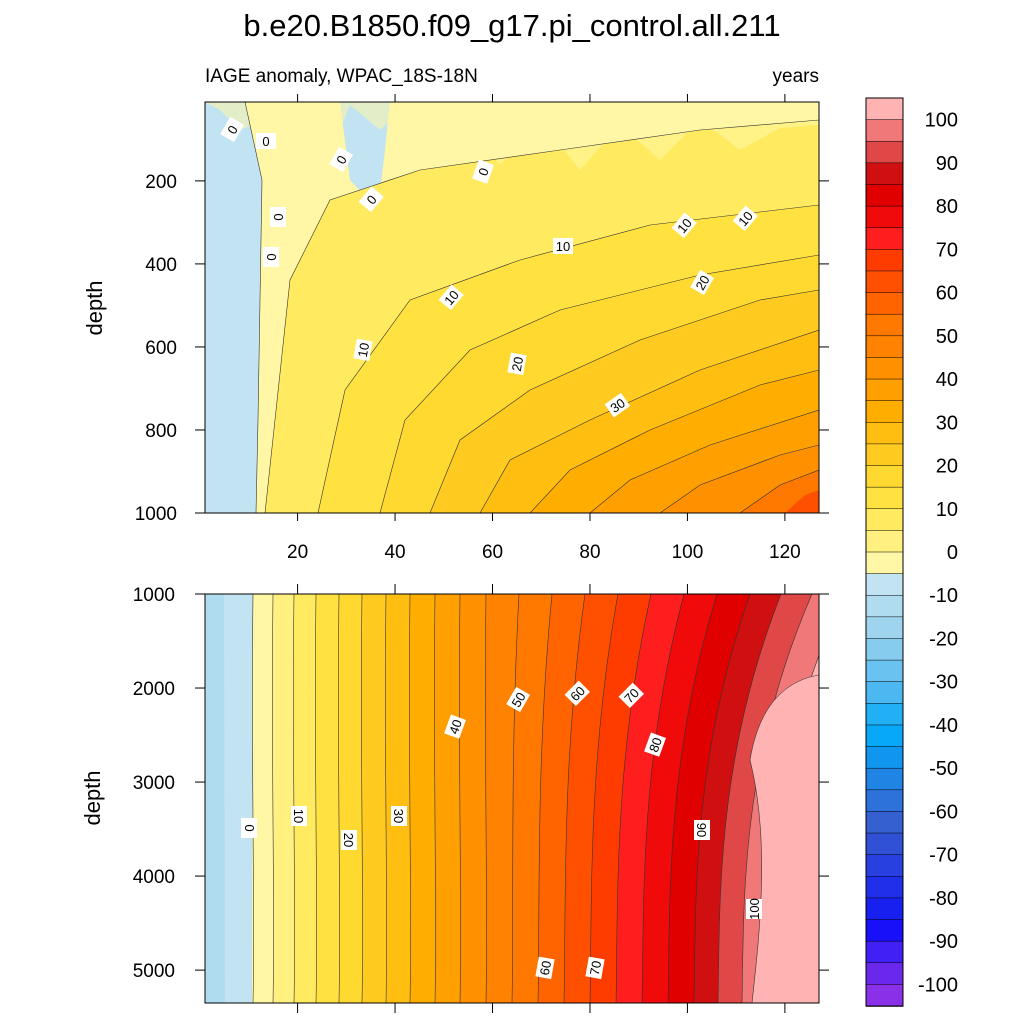 This screenshot has height=1024, width=1024. Describe the element at coordinates (943, 596) in the screenshot. I see `colorbar-label: -10` at that location.